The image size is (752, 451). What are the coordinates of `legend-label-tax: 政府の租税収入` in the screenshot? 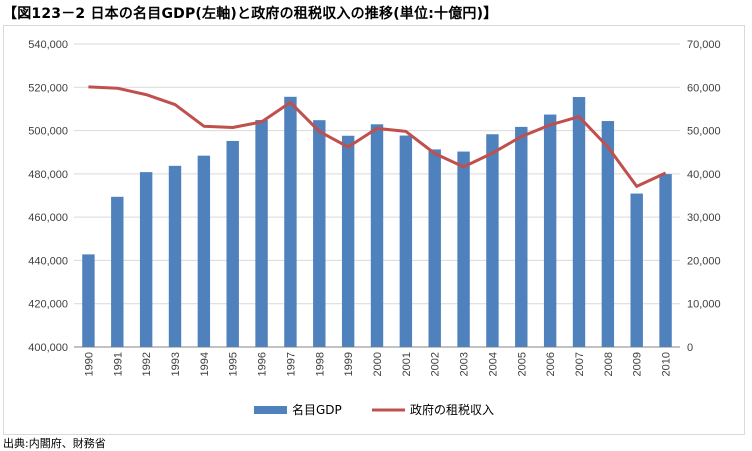 It's located at (452, 409).